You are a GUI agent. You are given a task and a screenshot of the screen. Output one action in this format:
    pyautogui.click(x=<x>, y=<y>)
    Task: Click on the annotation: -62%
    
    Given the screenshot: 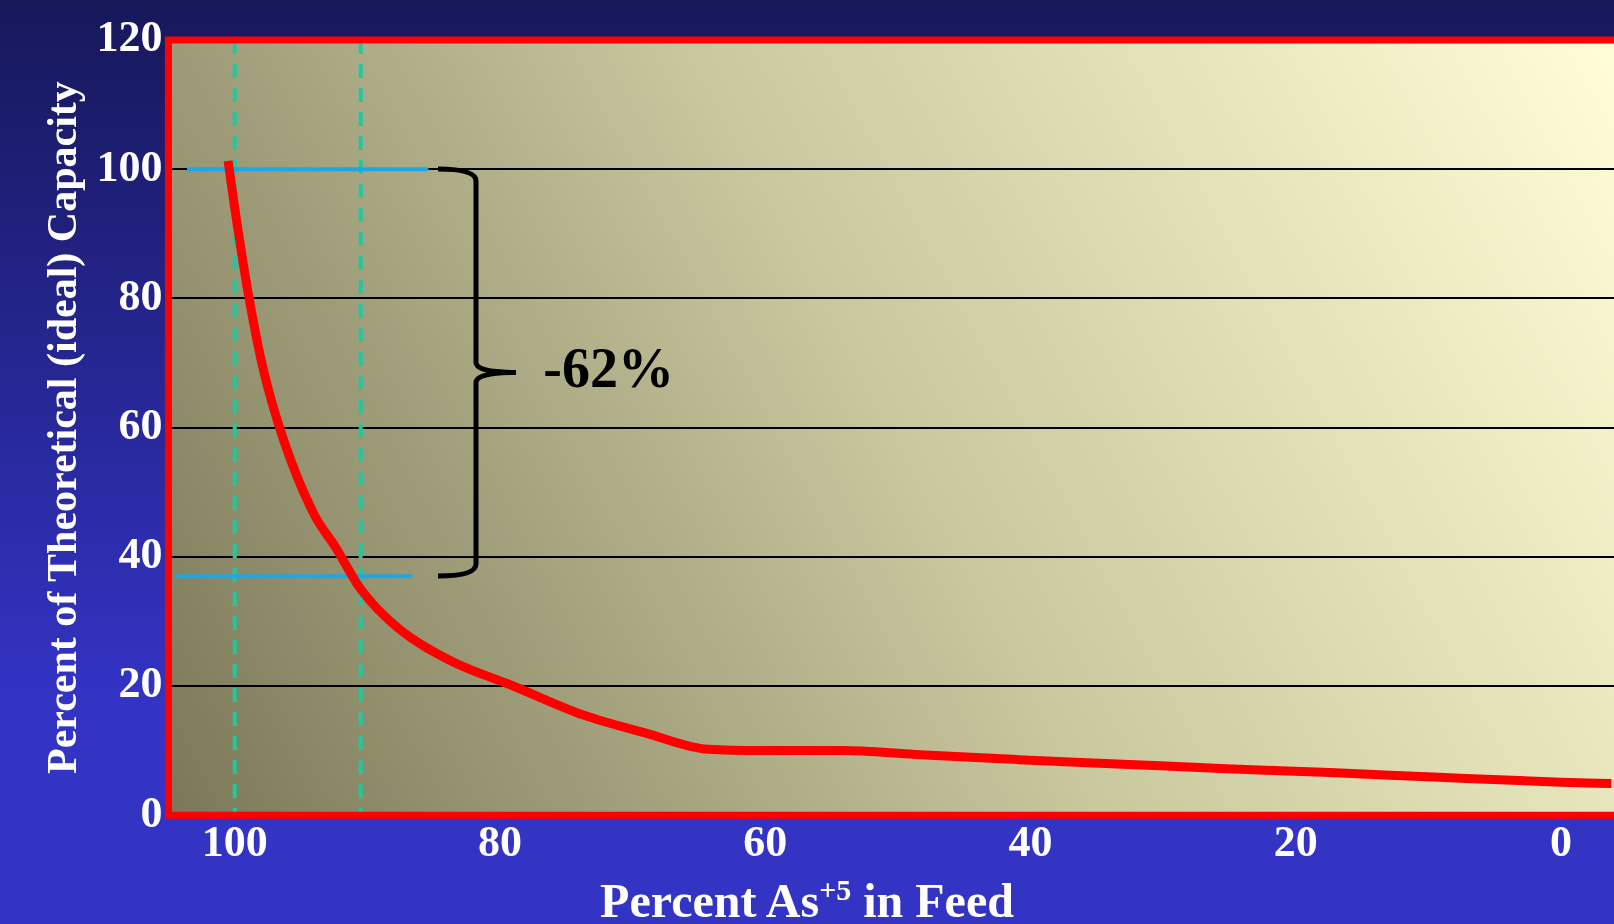 What is the action you would take?
    pyautogui.click(x=608, y=368)
    